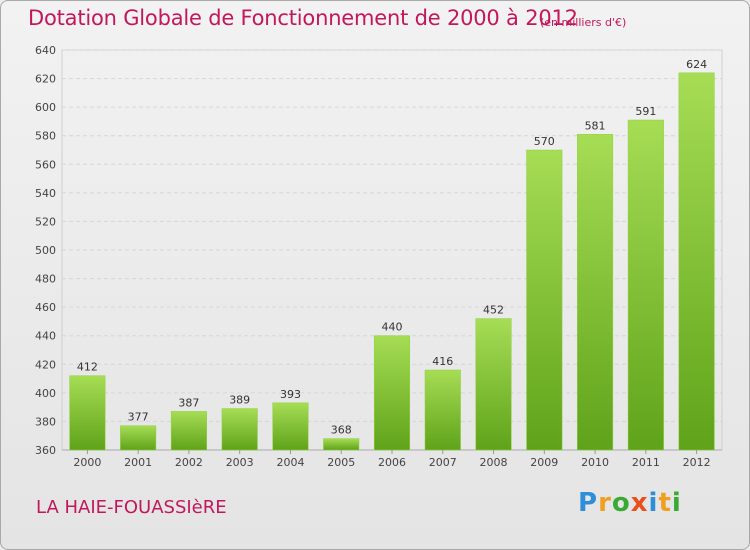 The width and height of the screenshot is (750, 550). Describe the element at coordinates (45, 307) in the screenshot. I see `y-tick-label: 460` at that location.